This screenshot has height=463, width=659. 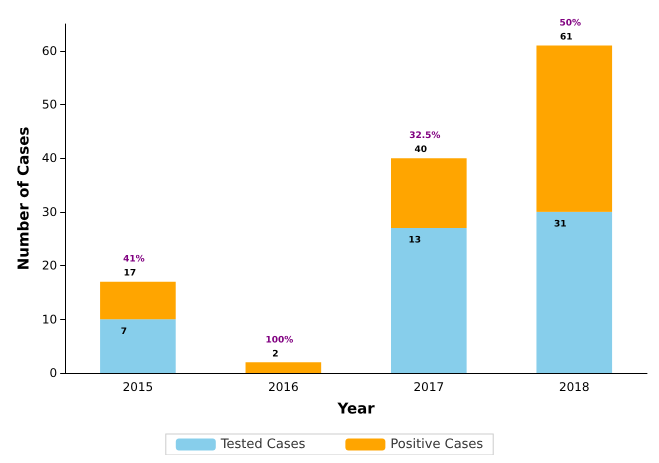 I want to click on y-tick-label: 40, so click(x=50, y=158).